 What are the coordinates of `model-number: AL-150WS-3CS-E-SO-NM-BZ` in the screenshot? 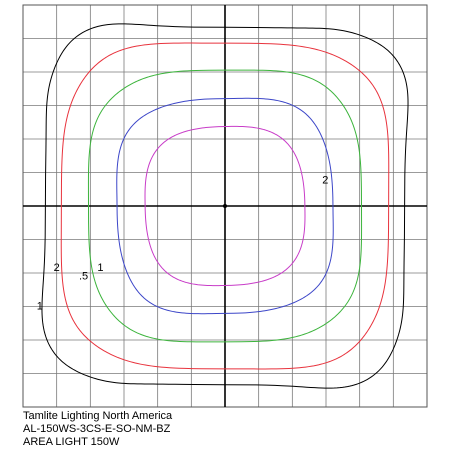 It's located at (97, 429).